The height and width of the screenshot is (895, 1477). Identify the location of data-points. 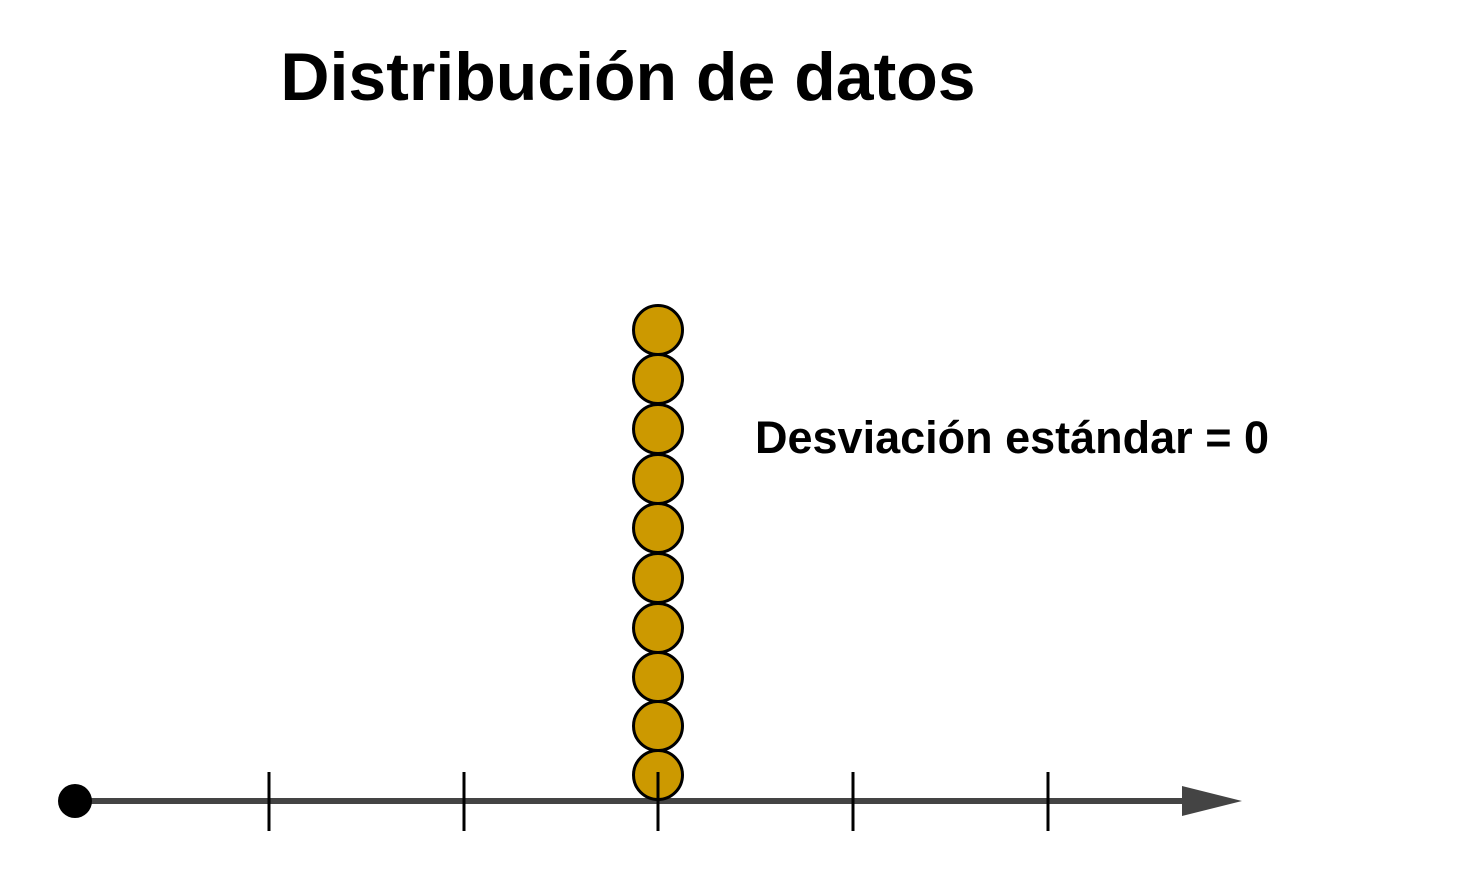
(658, 552).